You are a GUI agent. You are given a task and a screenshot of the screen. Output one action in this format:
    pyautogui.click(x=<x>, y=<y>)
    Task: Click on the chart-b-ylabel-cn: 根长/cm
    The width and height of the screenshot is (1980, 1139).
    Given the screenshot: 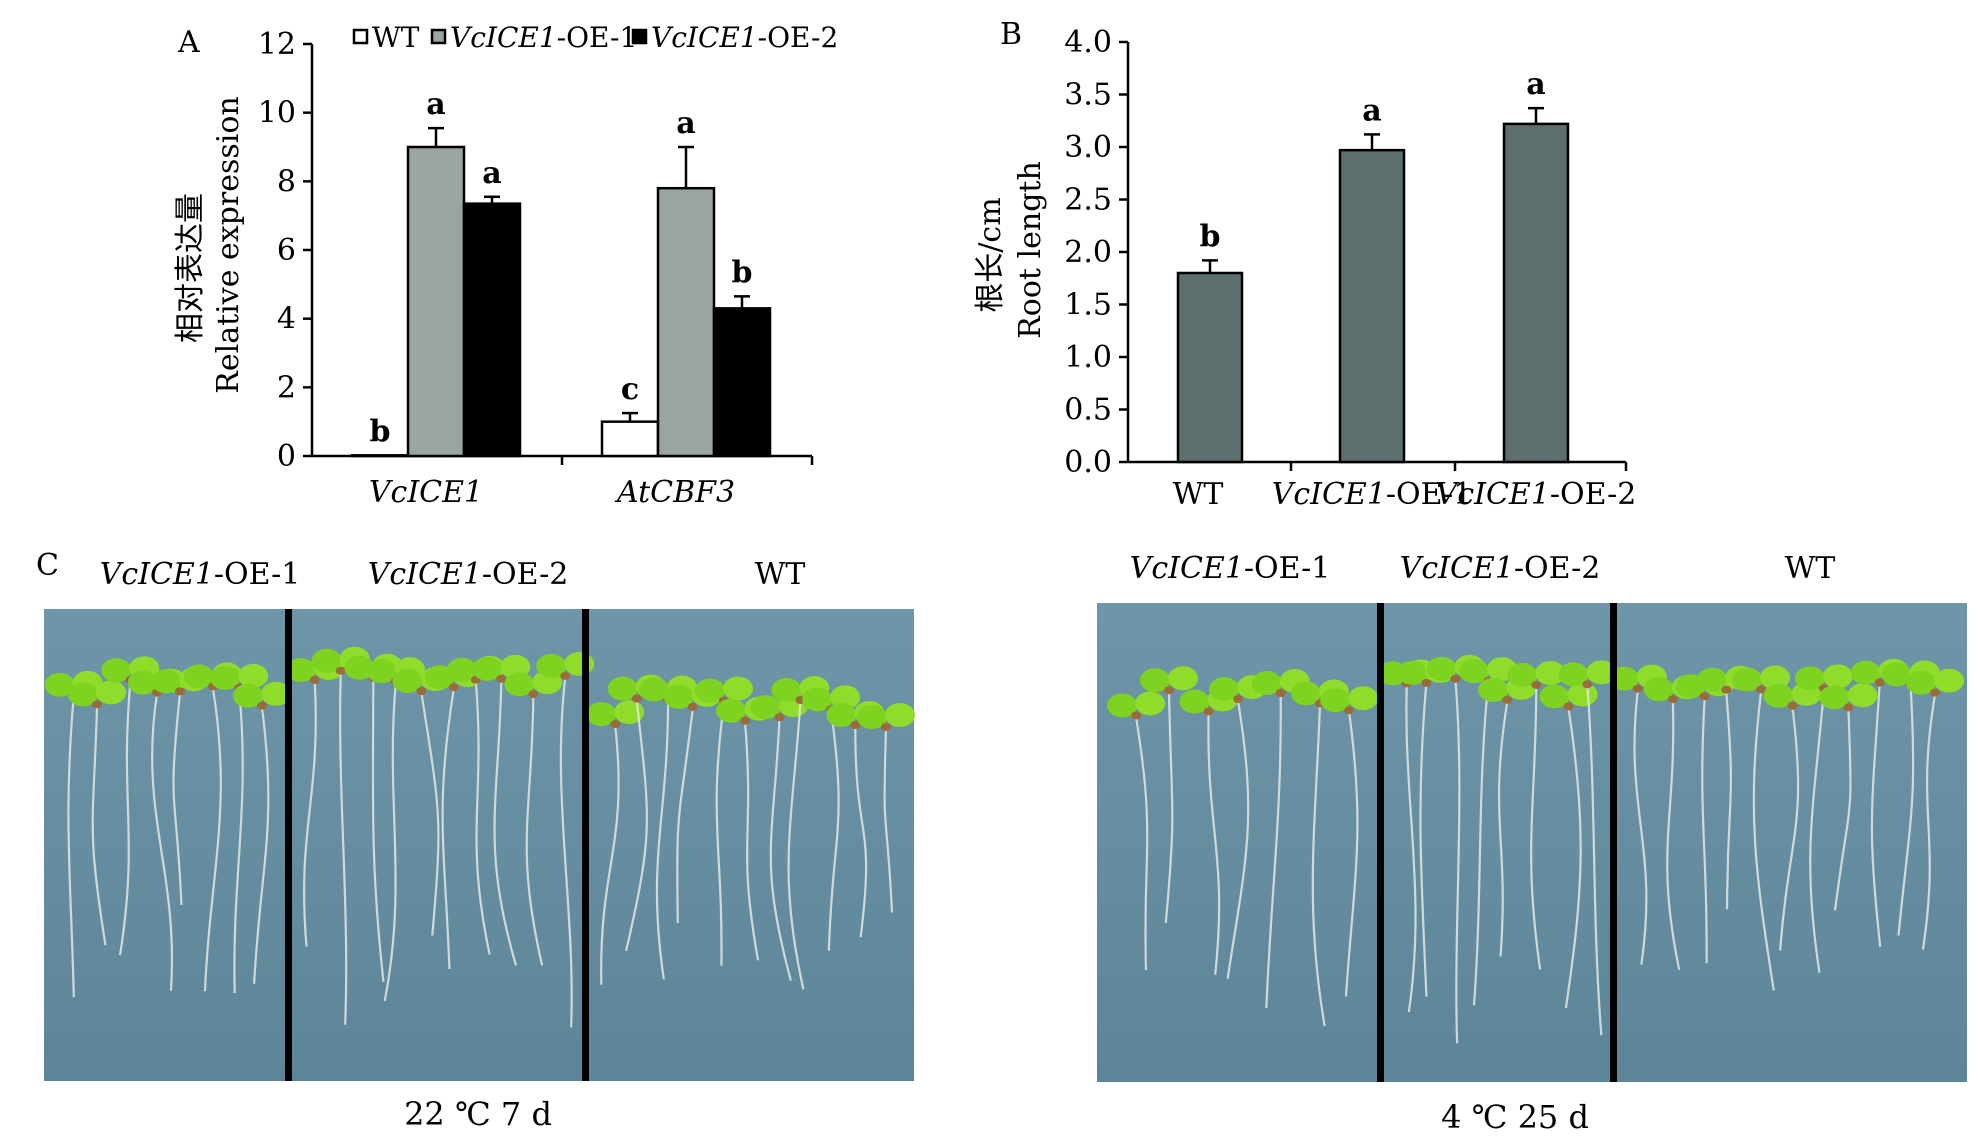 What is the action you would take?
    pyautogui.click(x=990, y=254)
    